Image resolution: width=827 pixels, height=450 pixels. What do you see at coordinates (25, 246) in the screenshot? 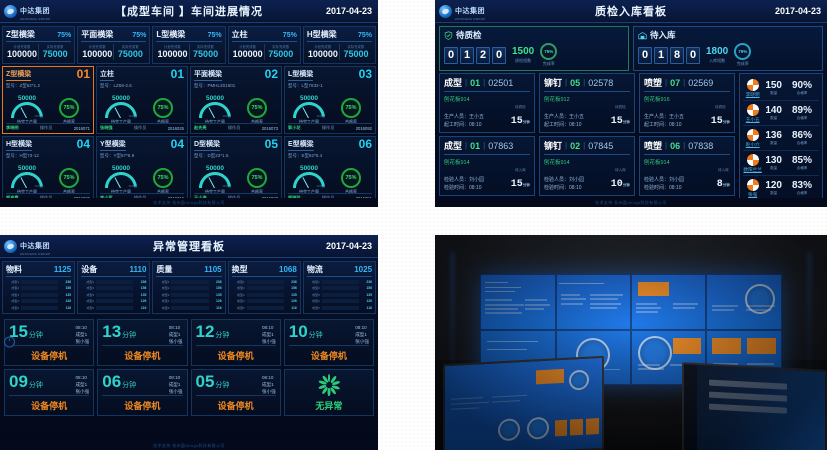
I see `brand-logo: 中达集团 ZHONGDA GROUP` at bounding box center [25, 246].